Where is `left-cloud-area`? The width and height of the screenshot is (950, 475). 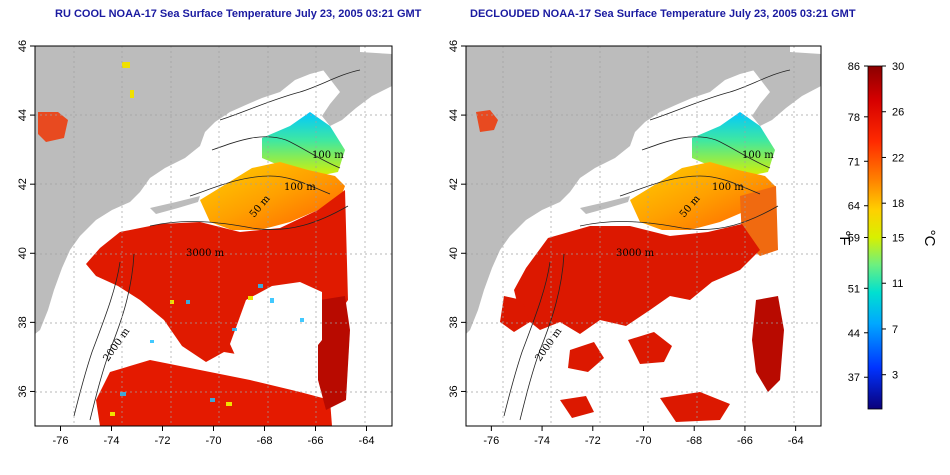 left-cloud-area is located at coordinates (276, 329).